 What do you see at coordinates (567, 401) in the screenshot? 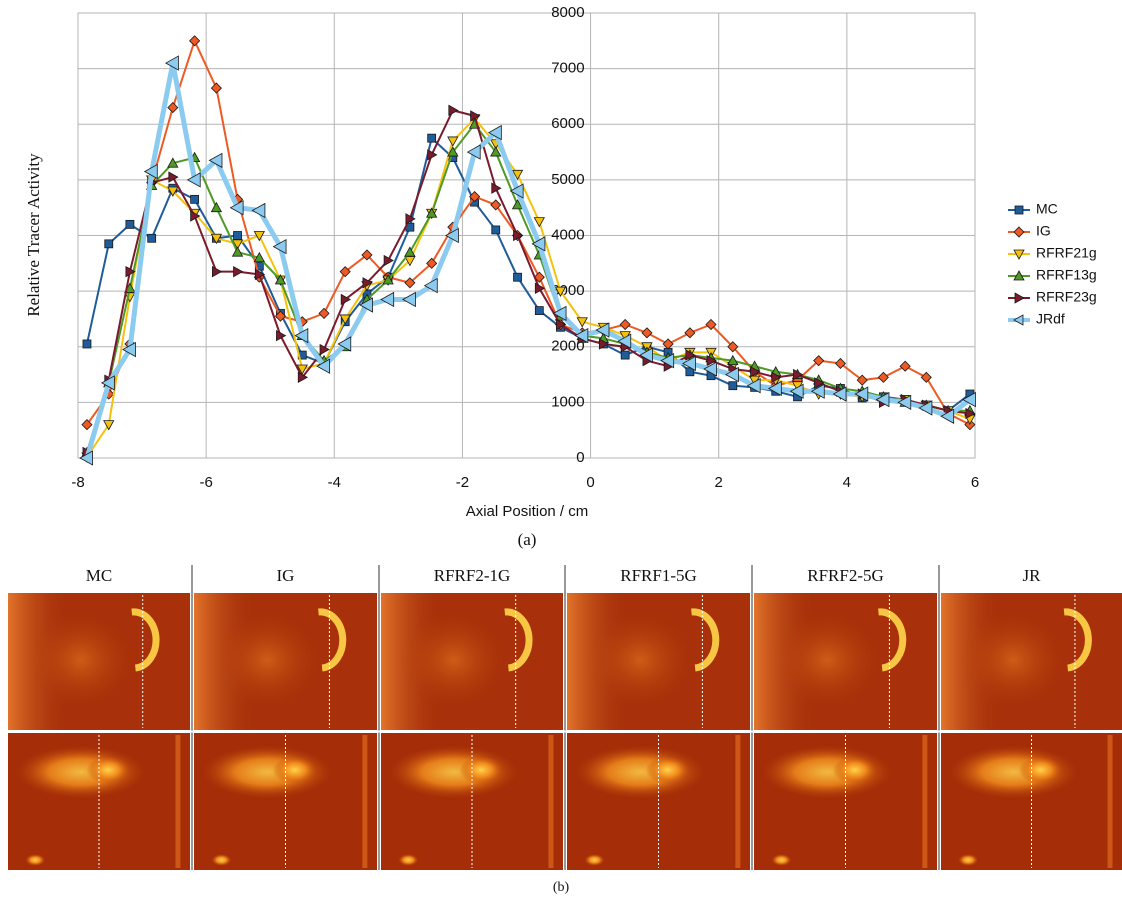
I see `y-tick-label: 1000` at bounding box center [567, 401].